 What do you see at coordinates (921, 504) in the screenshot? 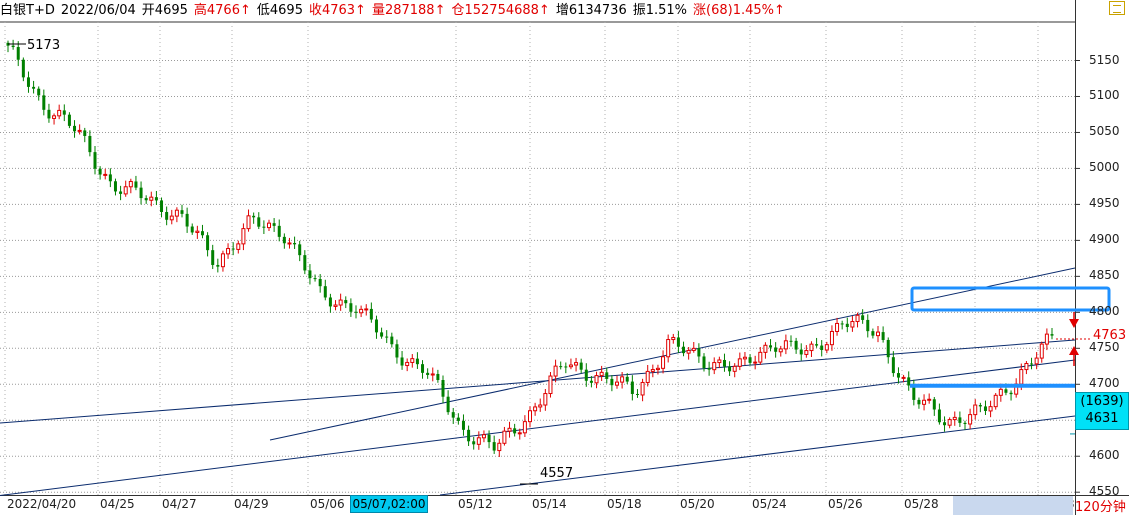
I see `x-tick-label: 05/28` at bounding box center [921, 504].